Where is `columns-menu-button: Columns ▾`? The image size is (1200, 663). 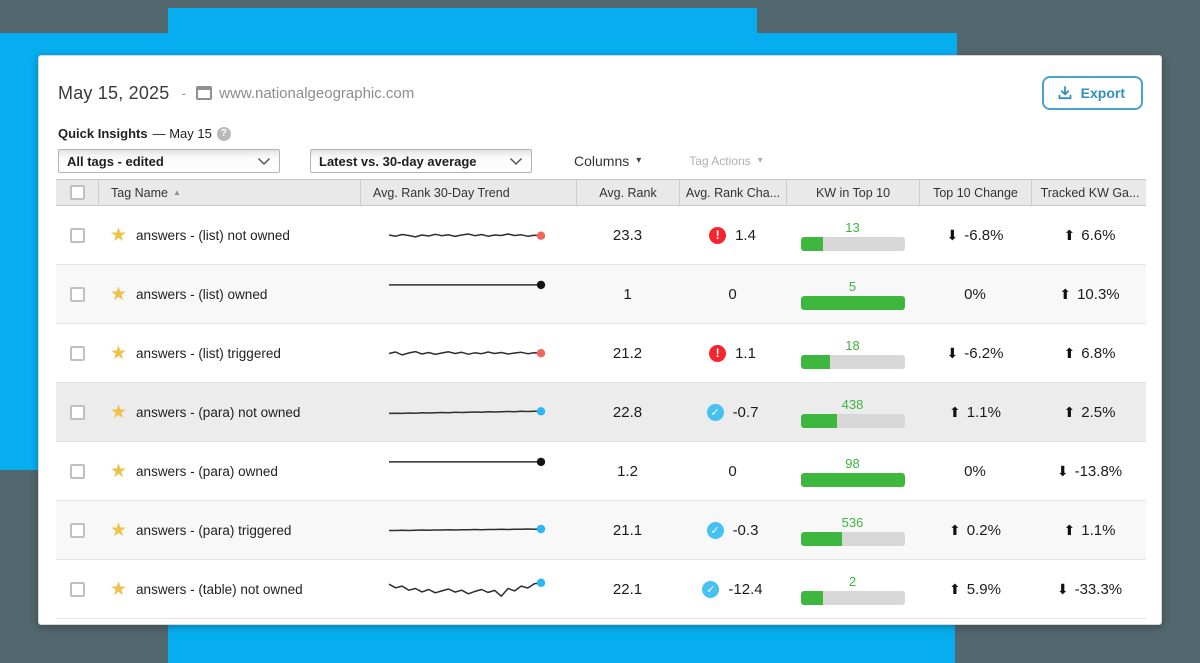 columns-menu-button: Columns ▾ is located at coordinates (607, 161).